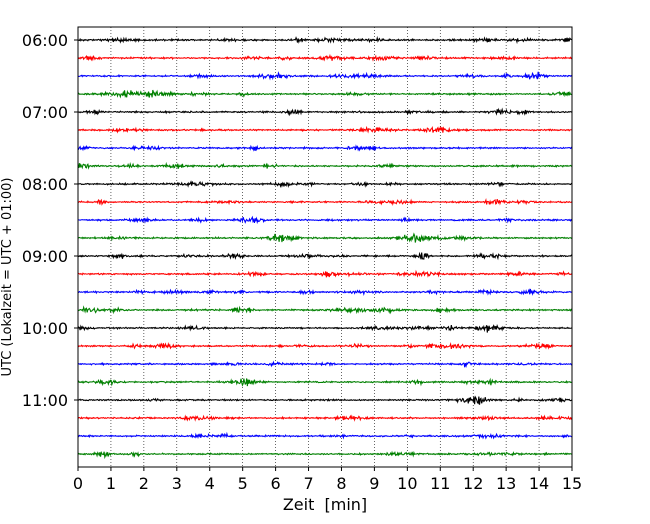  Describe the element at coordinates (177, 483) in the screenshot. I see `x-tick-label: 3` at that location.